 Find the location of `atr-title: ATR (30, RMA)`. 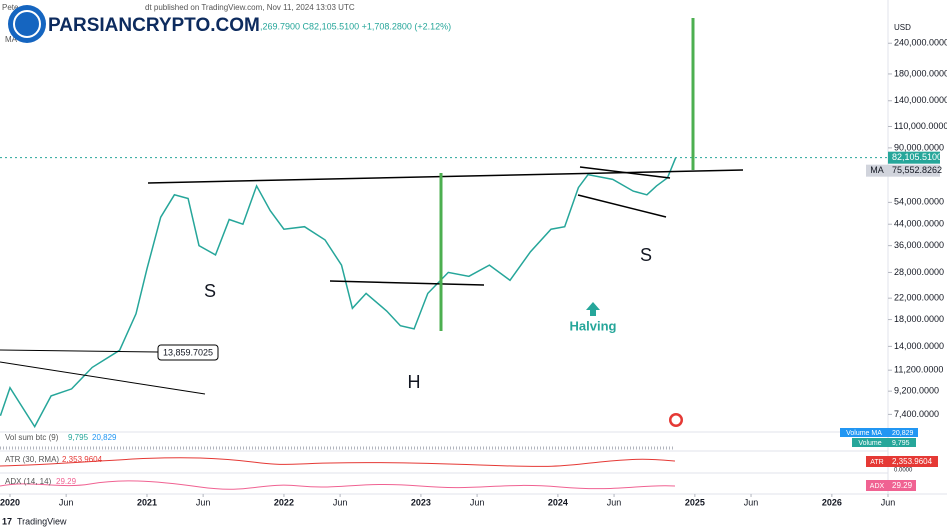

atr-title: ATR (30, RMA) is located at coordinates (32, 459).